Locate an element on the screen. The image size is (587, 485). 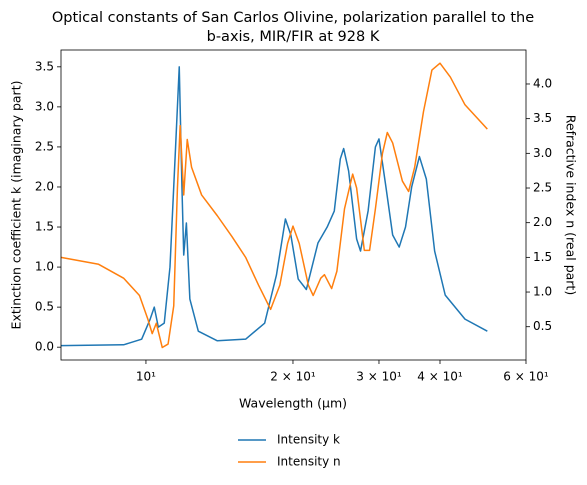
y2-tick-label: 3.0 is located at coordinates (542, 153).